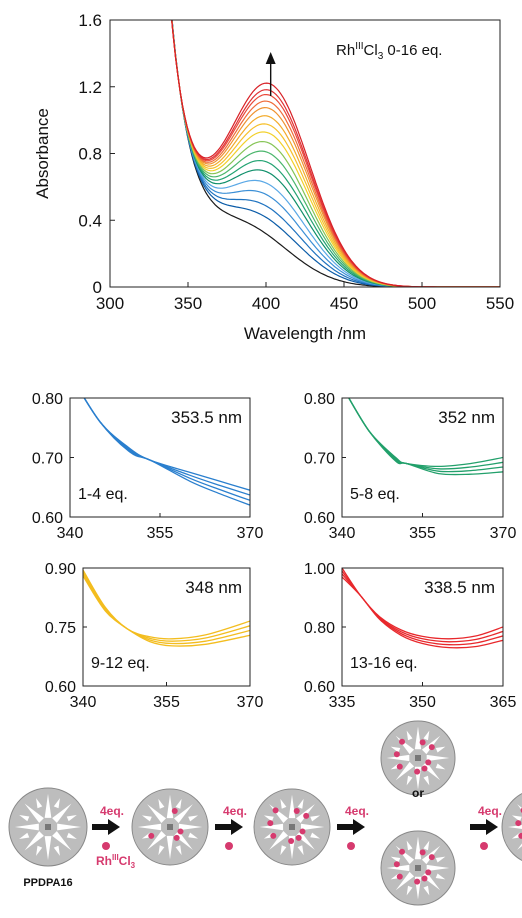 This screenshot has width=522, height=918. I want to click on equivalents-label: 5-8 eq., so click(375, 494).